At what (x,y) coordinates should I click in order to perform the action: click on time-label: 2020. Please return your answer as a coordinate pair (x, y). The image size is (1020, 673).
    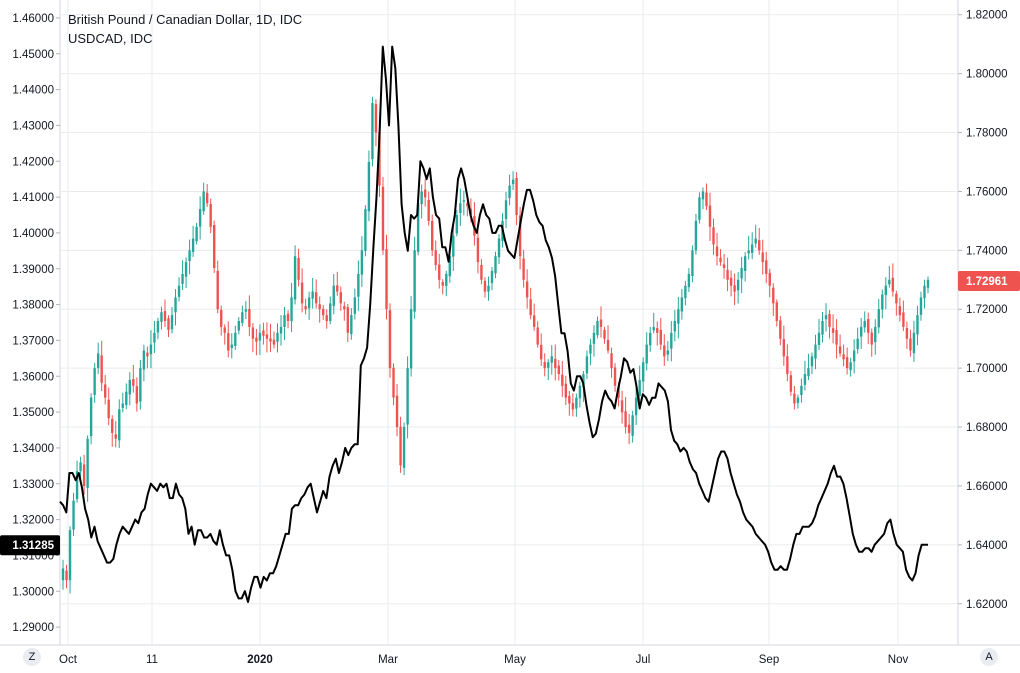
    Looking at the image, I should click on (260, 660).